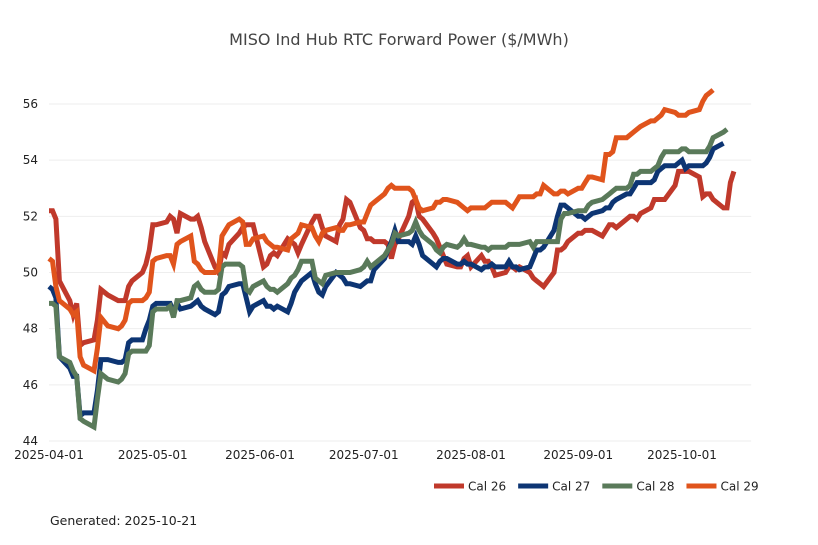 The image size is (818, 545). I want to click on y-tick-label: 44, so click(30, 441).